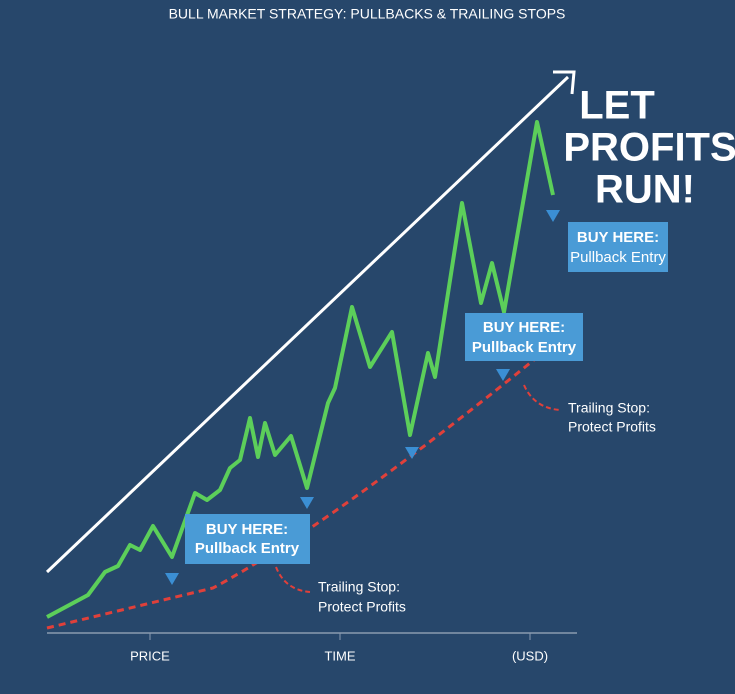  What do you see at coordinates (339, 655) in the screenshot?
I see `axis-label: TIME` at bounding box center [339, 655].